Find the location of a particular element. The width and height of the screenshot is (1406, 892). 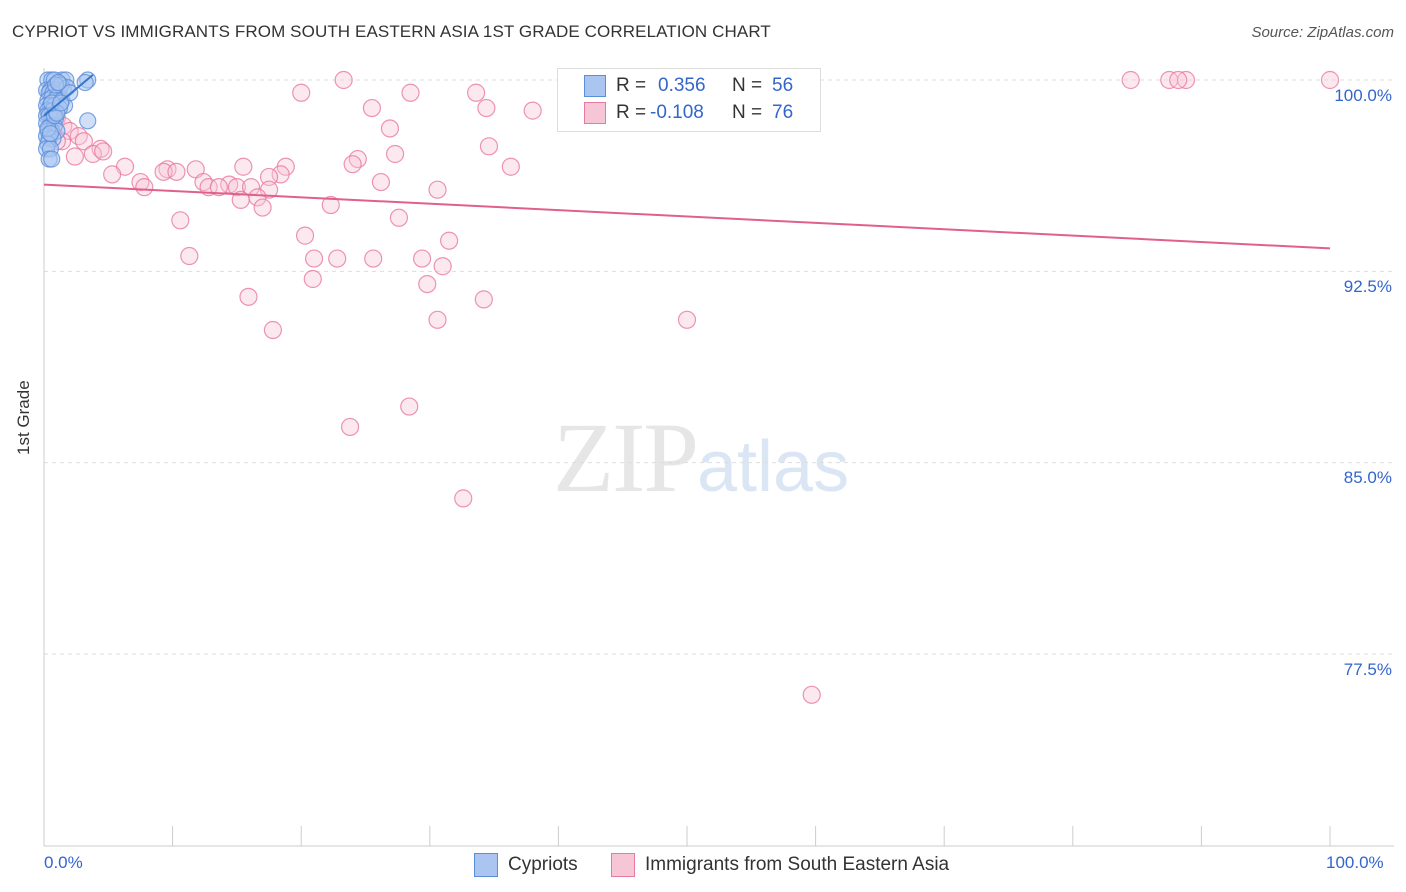

cypriot-trend-line is located at coordinates (68, 95).